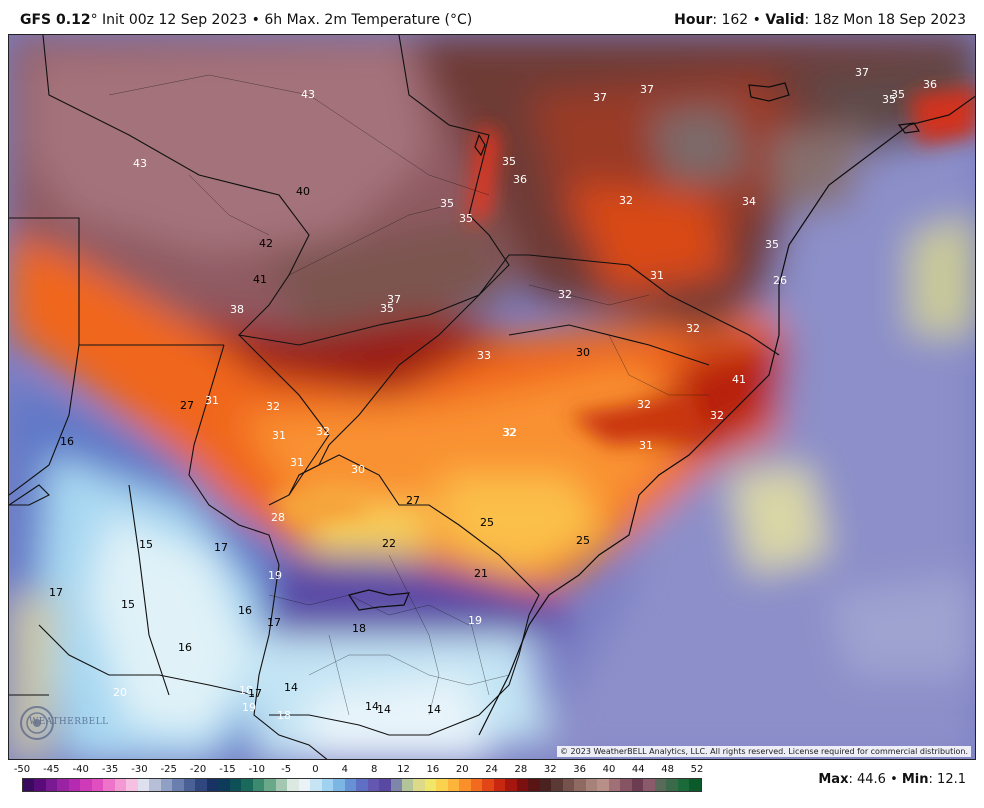 Image resolution: width=984 pixels, height=808 pixels. What do you see at coordinates (308, 94) in the screenshot?
I see `temperature-value-label: 43` at bounding box center [308, 94].